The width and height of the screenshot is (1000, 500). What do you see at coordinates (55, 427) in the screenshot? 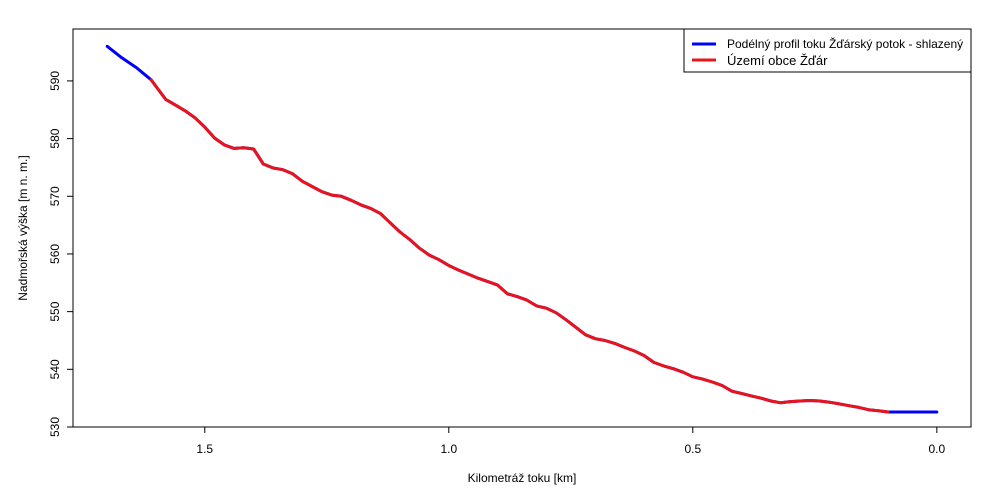
I see `y-tick-label: 530` at bounding box center [55, 427].